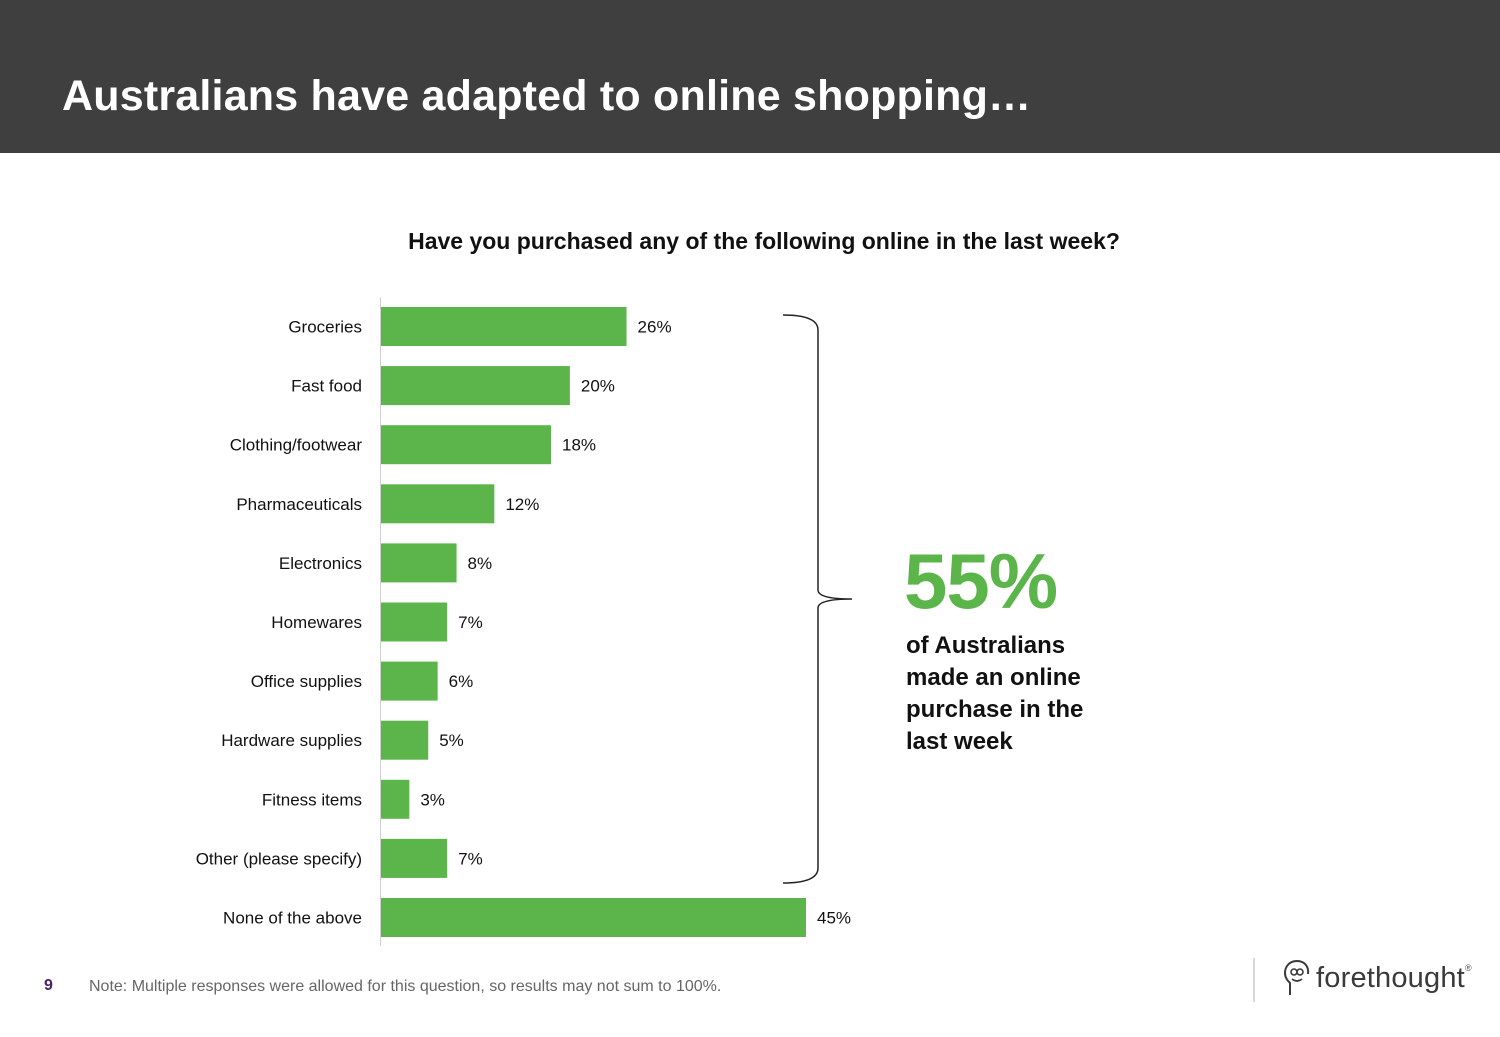  Describe the element at coordinates (279, 858) in the screenshot. I see `category-label: Other (please specify)` at that location.